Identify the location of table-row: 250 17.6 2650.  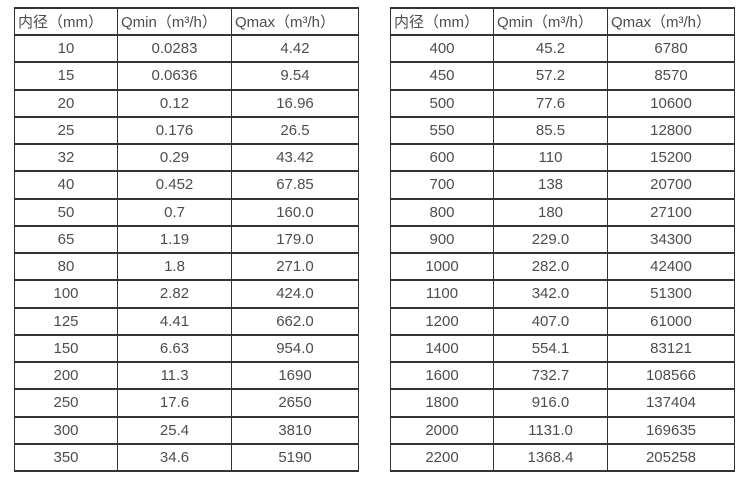
(186, 403).